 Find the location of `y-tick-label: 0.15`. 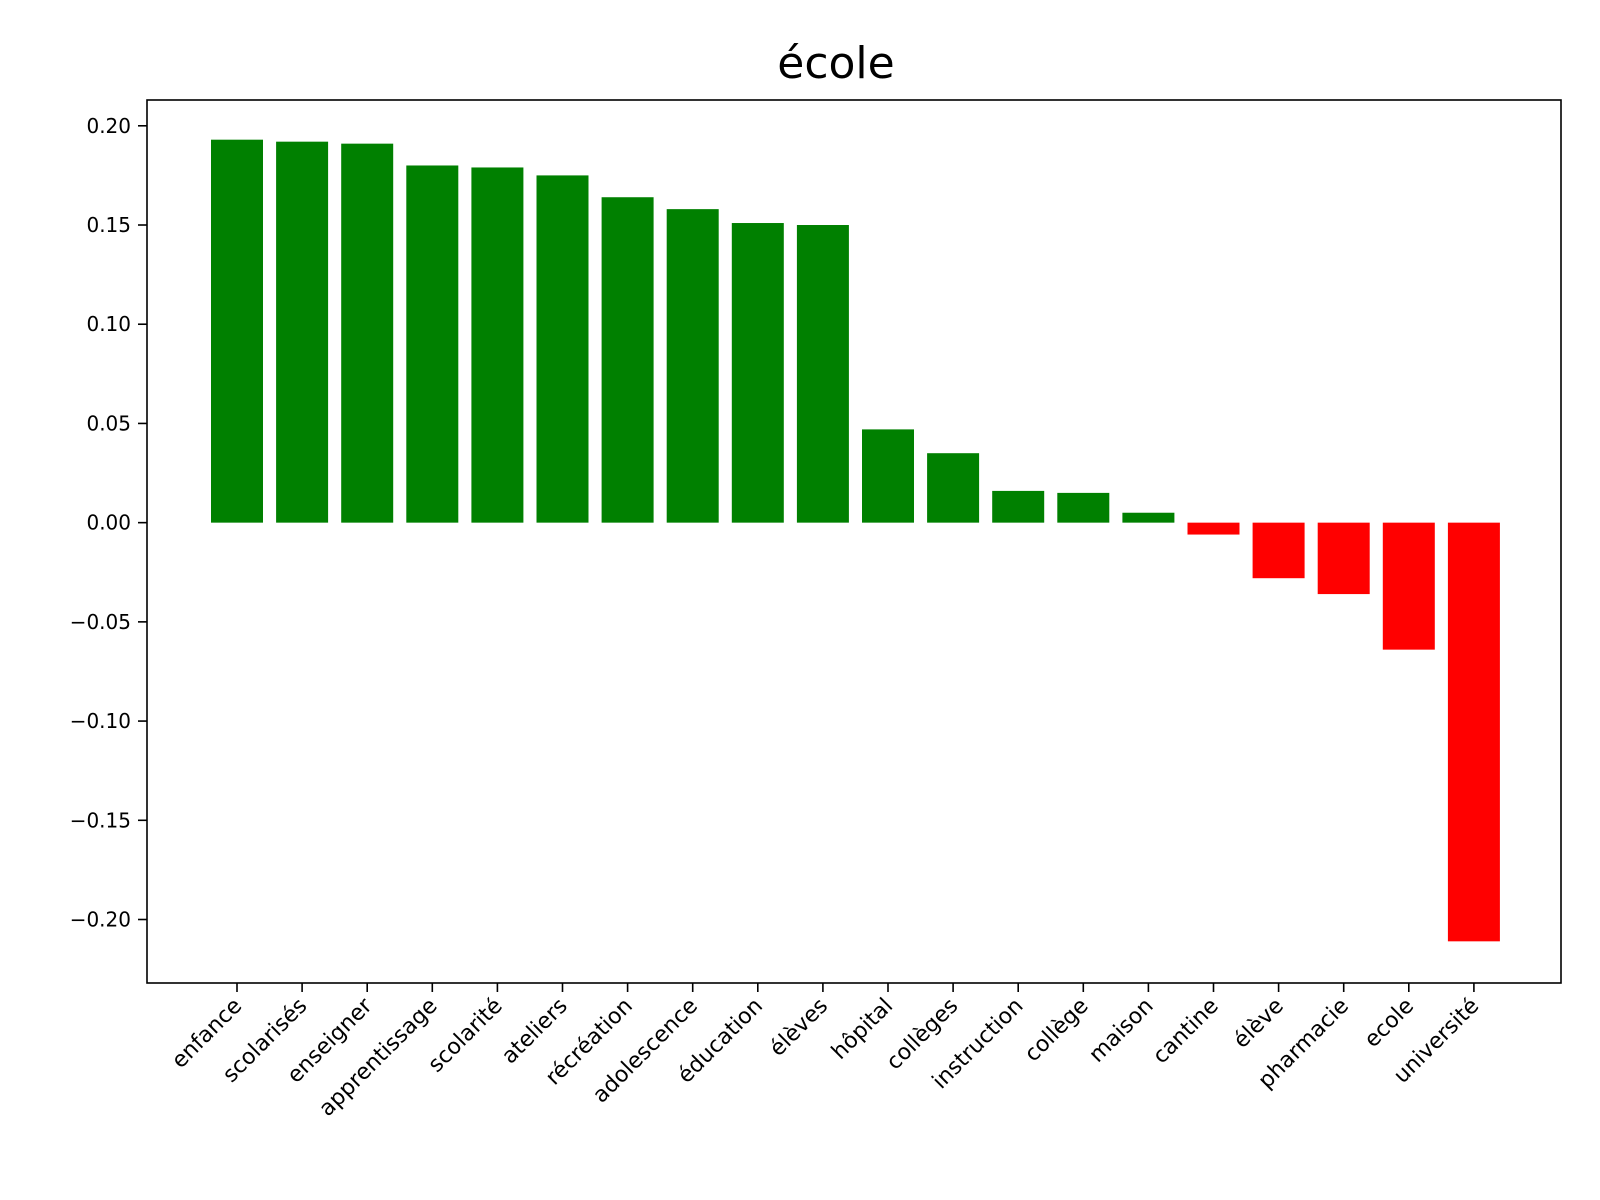

y-tick-label: 0.15 is located at coordinates (108, 225).